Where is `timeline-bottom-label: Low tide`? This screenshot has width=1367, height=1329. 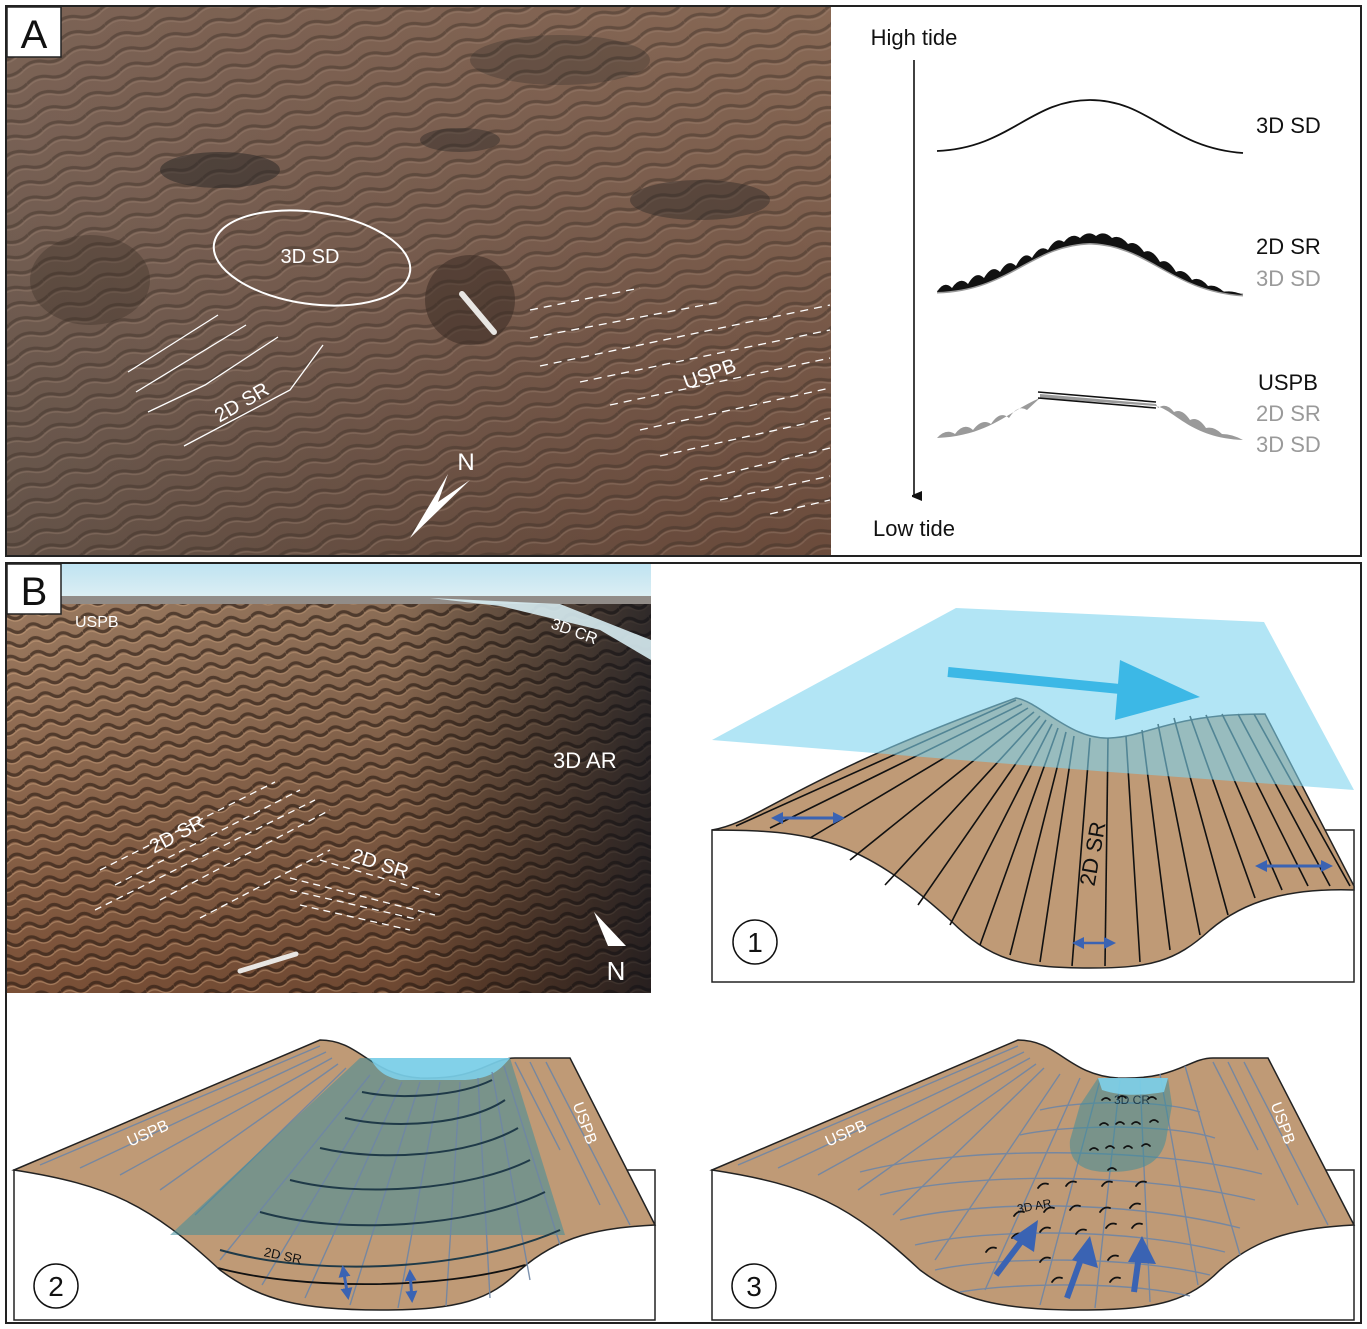
timeline-bottom-label: Low tide is located at coordinates (914, 528).